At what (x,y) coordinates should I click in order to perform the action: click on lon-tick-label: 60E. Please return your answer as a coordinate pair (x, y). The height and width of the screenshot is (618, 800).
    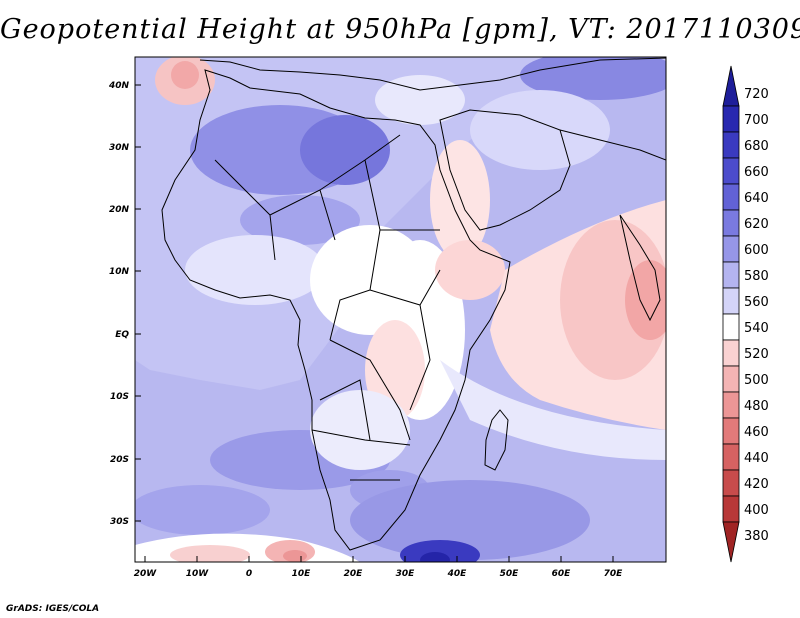
    Looking at the image, I should click on (562, 574).